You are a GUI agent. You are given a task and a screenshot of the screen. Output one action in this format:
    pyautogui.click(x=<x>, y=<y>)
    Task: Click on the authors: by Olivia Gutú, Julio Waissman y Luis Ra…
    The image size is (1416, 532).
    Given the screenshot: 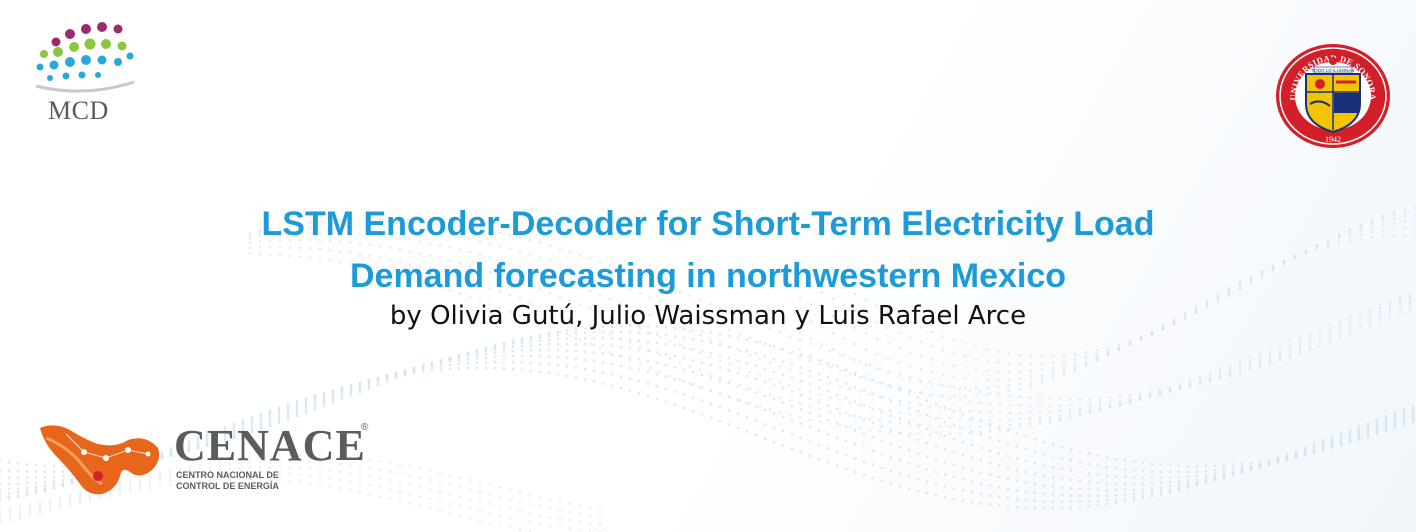 What is the action you would take?
    pyautogui.click(x=708, y=316)
    